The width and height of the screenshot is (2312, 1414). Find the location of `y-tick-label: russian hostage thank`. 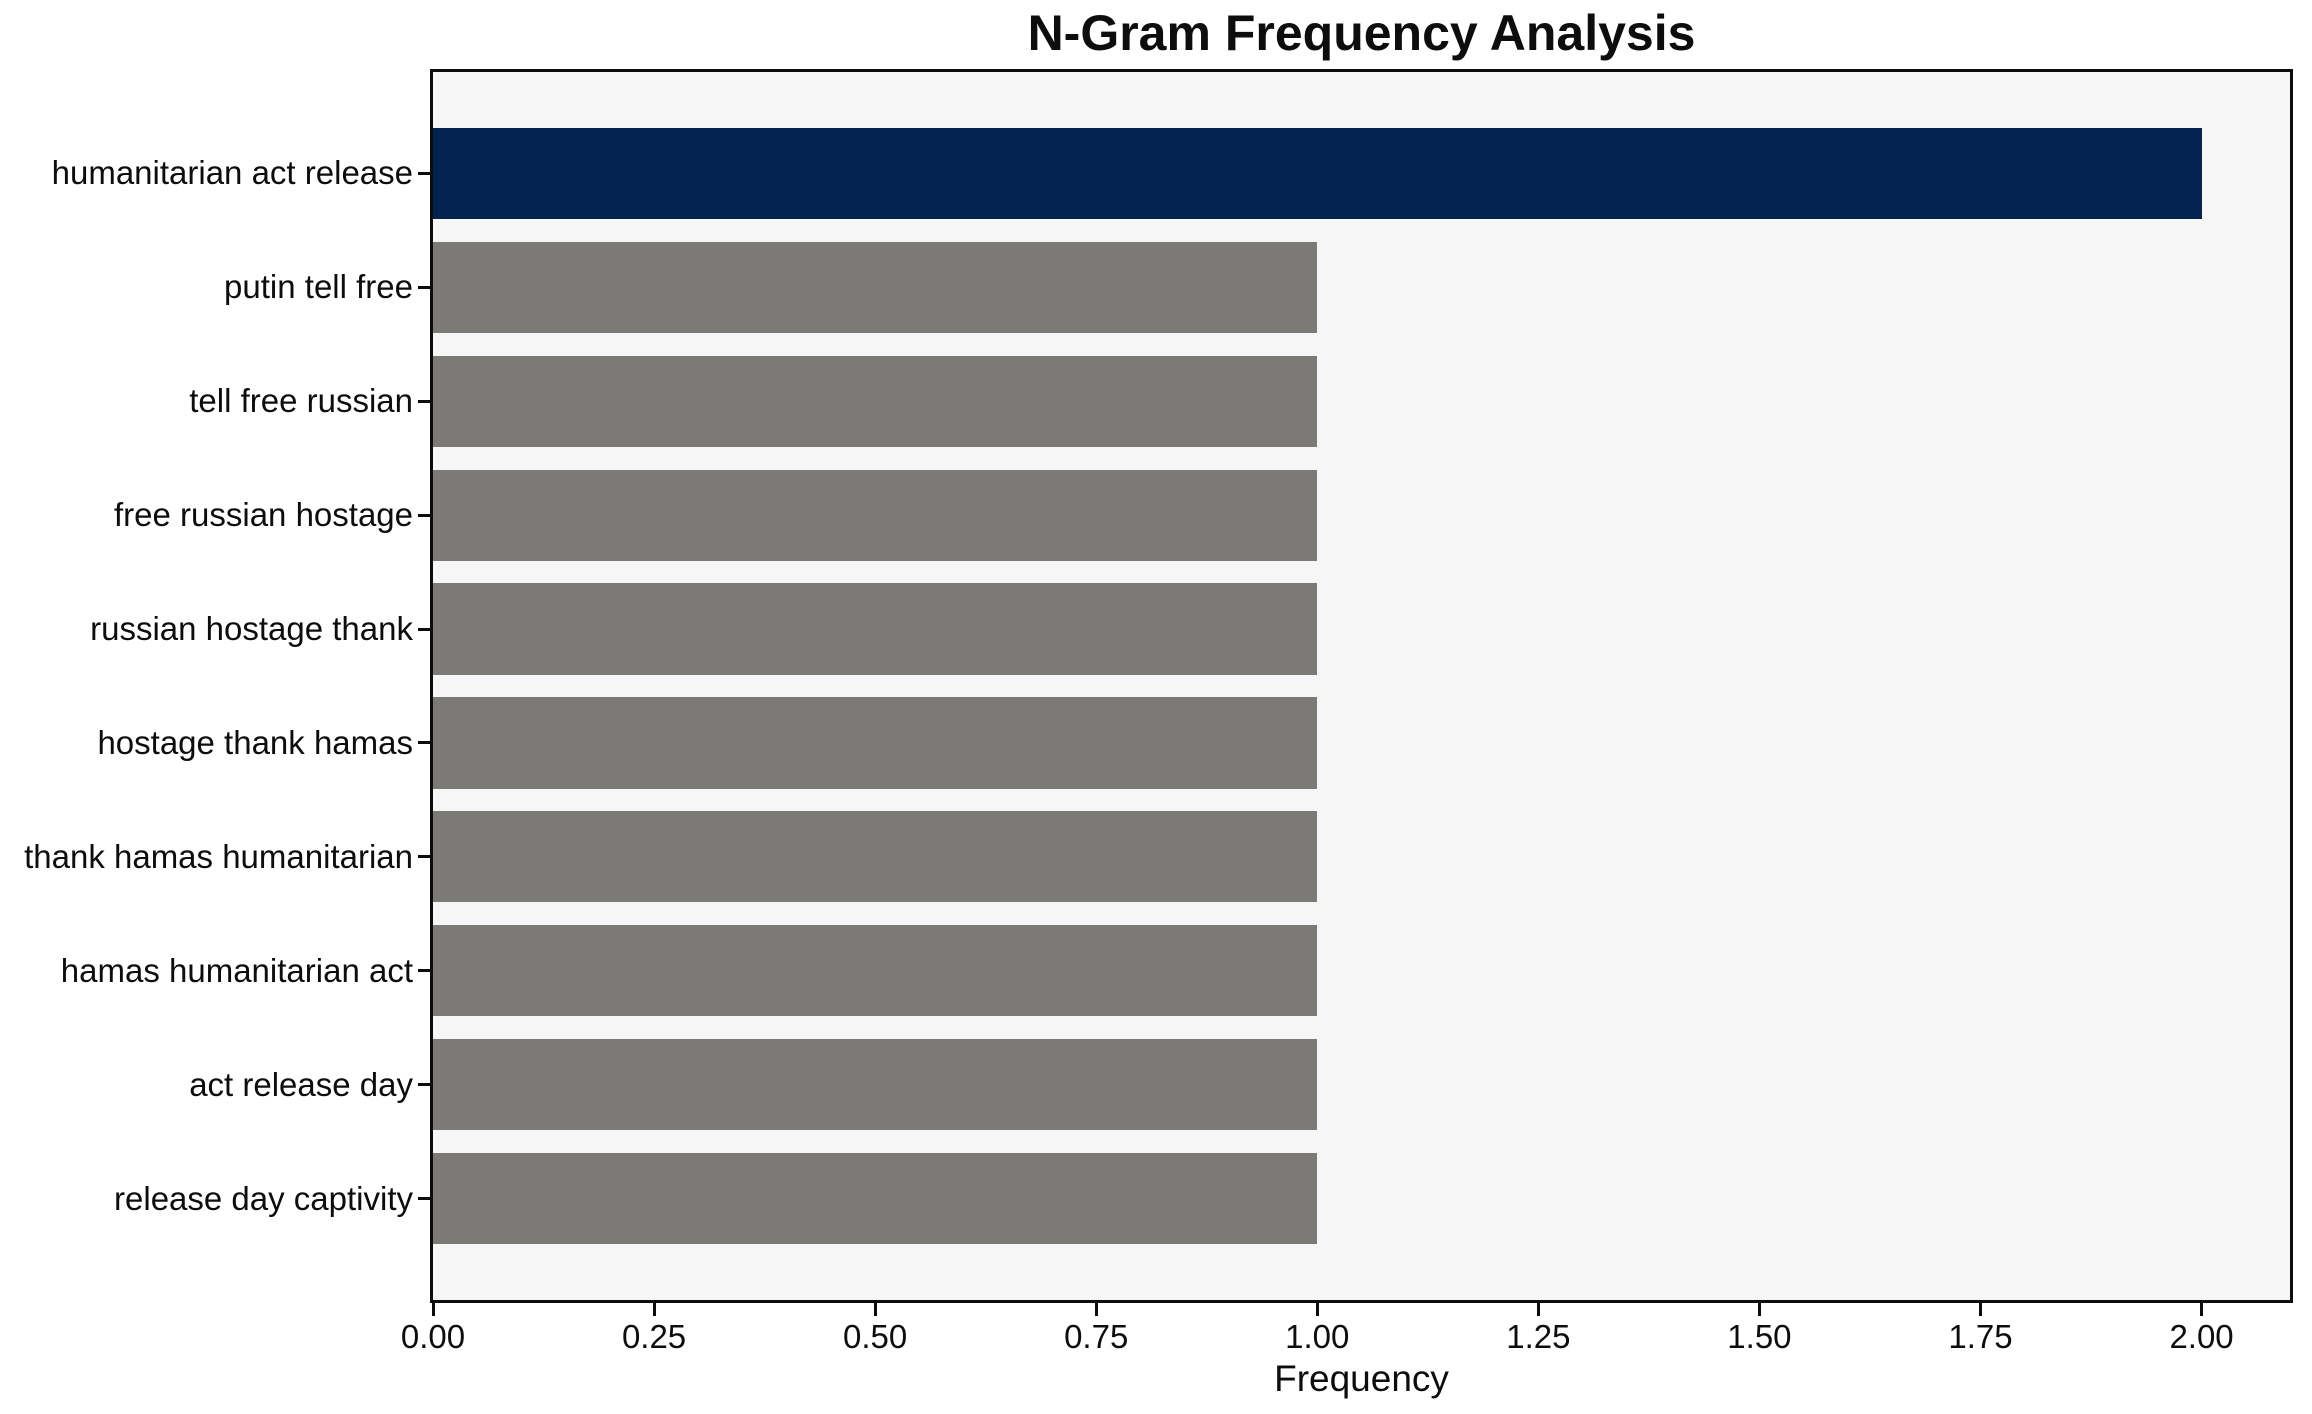

y-tick-label: russian hostage thank is located at coordinates (251, 629).